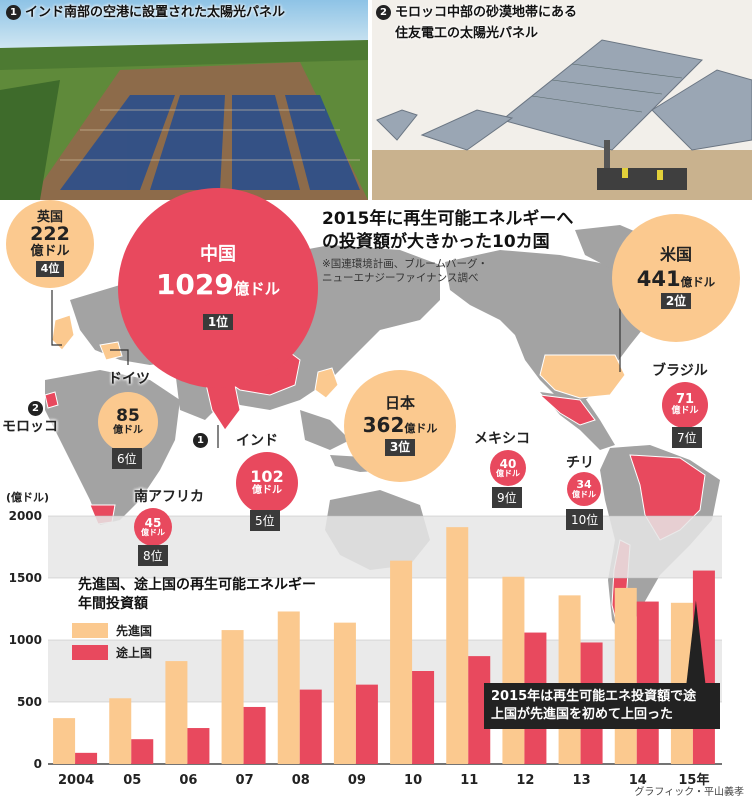  What do you see at coordinates (153, 522) in the screenshot?
I see `country-value: 45` at bounding box center [153, 522].